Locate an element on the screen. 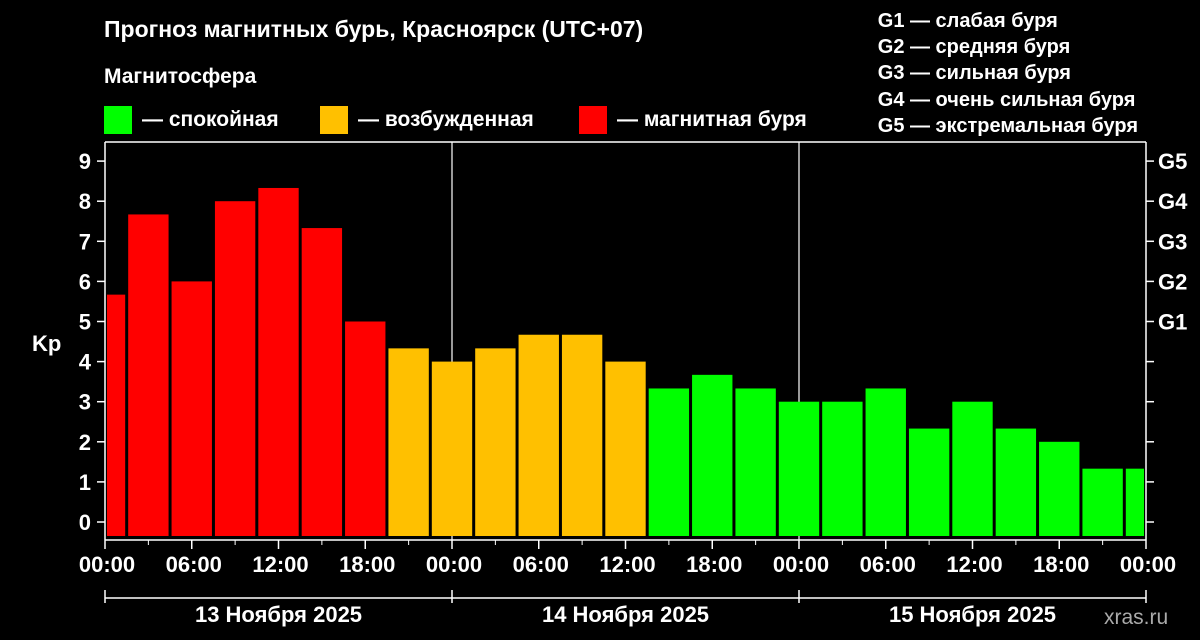 This screenshot has width=1200, height=640. legend-active: — возбужденная is located at coordinates (427, 120).